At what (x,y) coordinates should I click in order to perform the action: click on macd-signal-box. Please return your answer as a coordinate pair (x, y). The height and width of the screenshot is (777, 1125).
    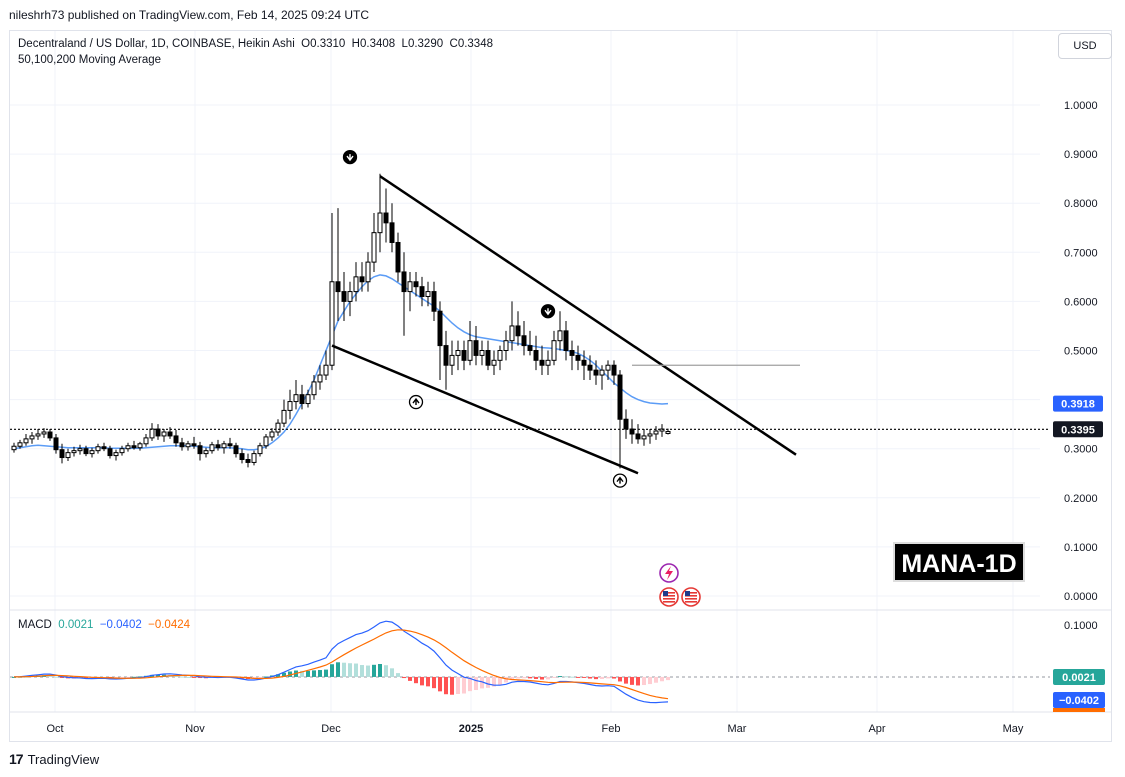
    Looking at the image, I should click on (1079, 710).